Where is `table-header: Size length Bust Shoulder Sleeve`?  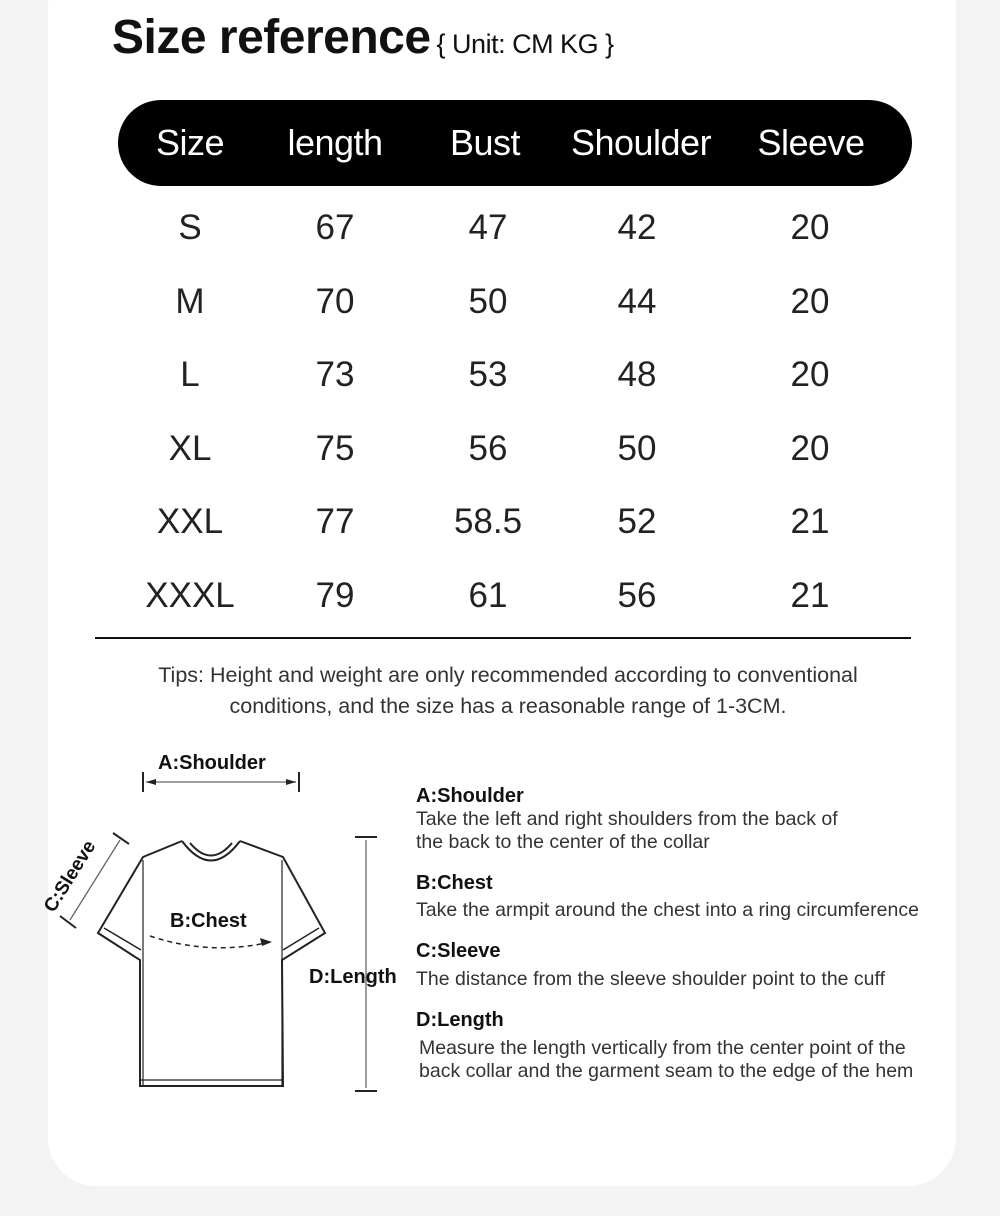
table-header: Size length Bust Shoulder Sleeve is located at coordinates (515, 143).